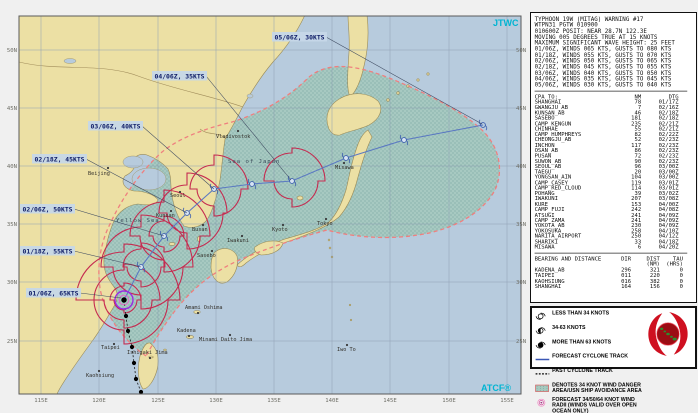 This screenshot has width=698, height=413. What do you see at coordinates (274, 401) in the screenshot?
I see `lon-tick-label: 135E` at bounding box center [274, 401].